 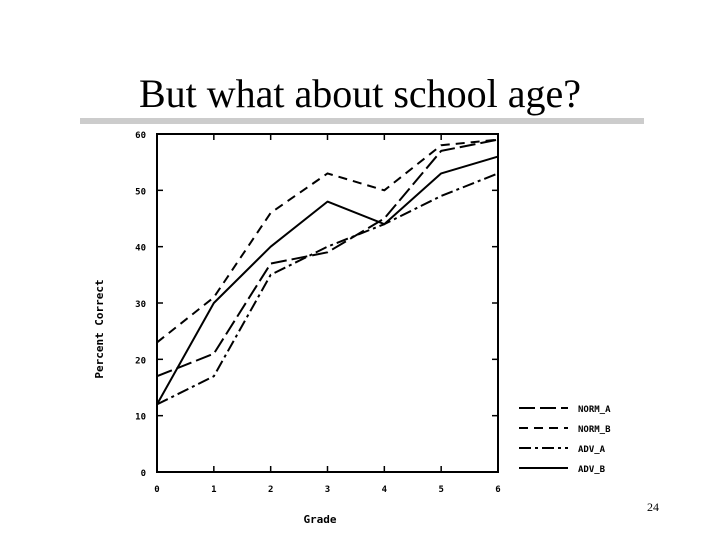 What do you see at coordinates (592, 450) in the screenshot?
I see `legend-label: ADV_A` at bounding box center [592, 450].